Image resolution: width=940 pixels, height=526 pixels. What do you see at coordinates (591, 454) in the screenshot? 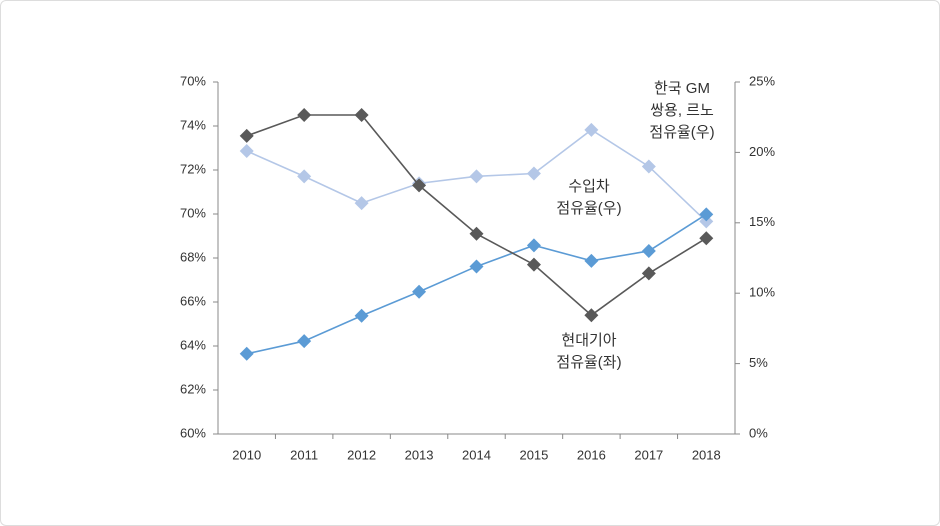
I see `x-tick-label: 2016` at bounding box center [591, 454].